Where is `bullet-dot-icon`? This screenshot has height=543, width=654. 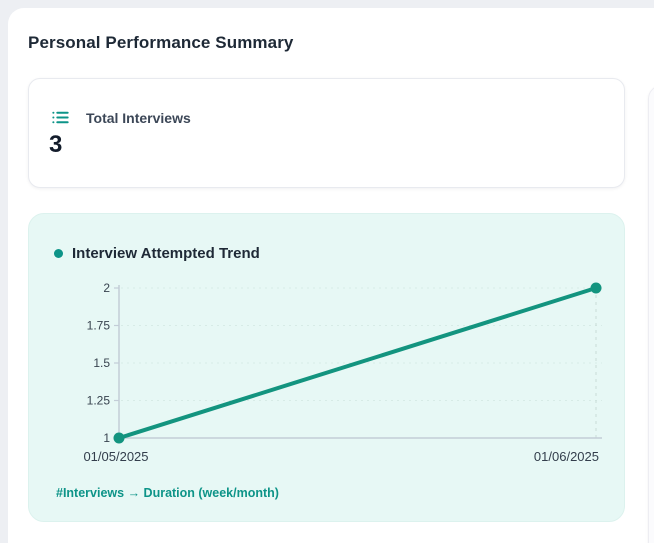
bullet-dot-icon is located at coordinates (58, 253).